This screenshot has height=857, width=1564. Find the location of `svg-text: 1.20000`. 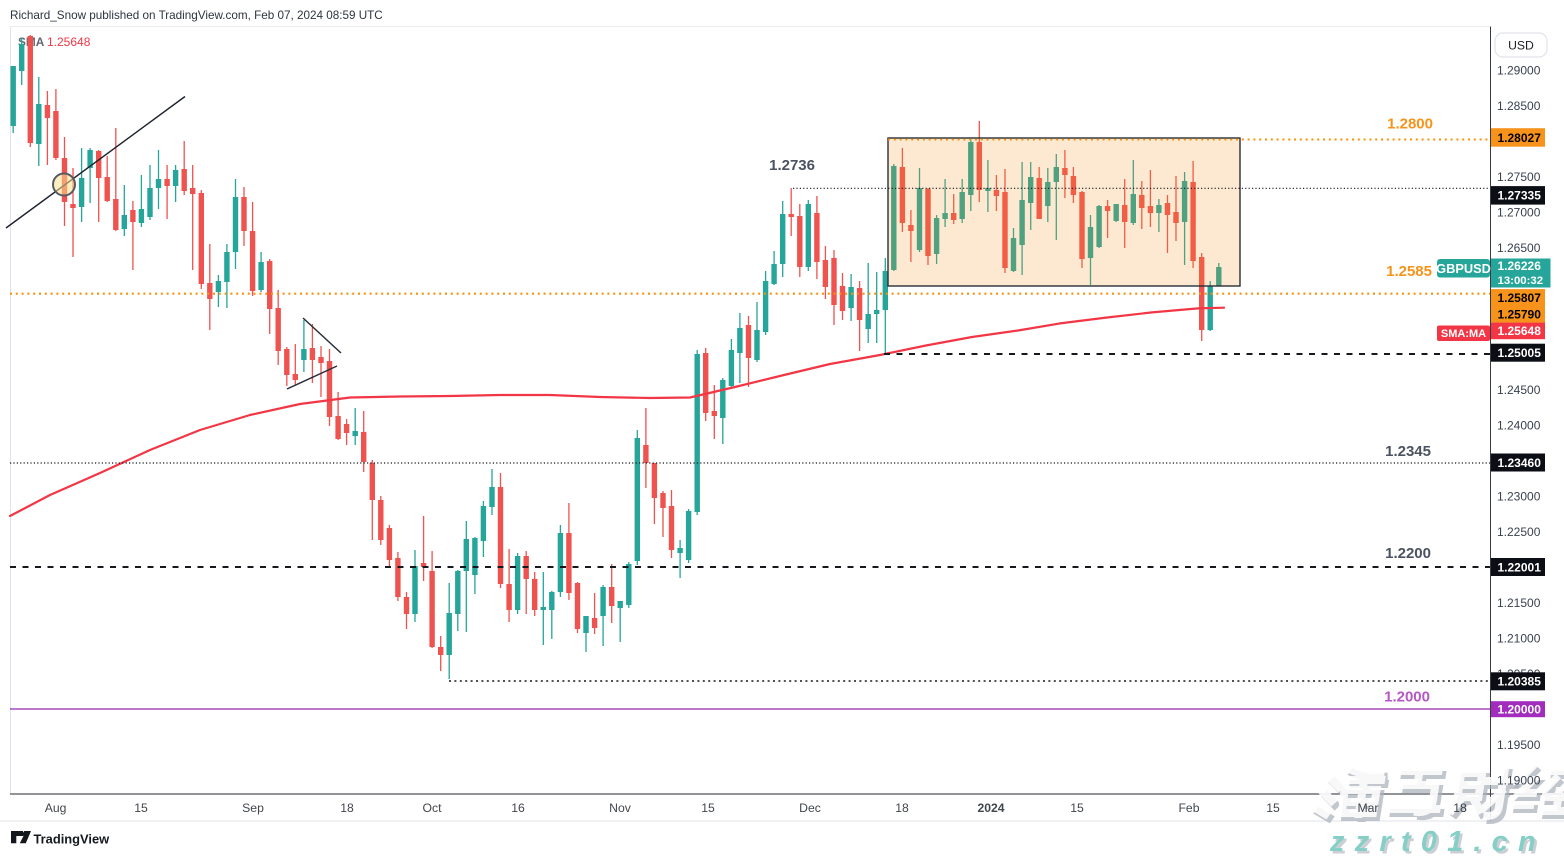

svg-text: 1.20000 is located at coordinates (1520, 710).